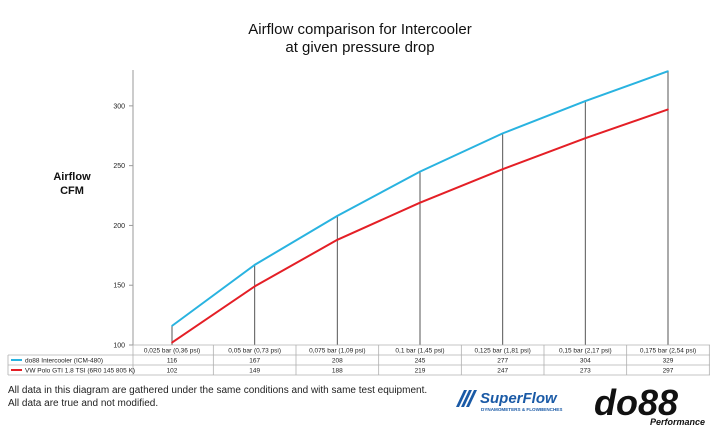 The width and height of the screenshot is (720, 434). What do you see at coordinates (420, 360) in the screenshot?
I see `data-label: 245` at bounding box center [420, 360].